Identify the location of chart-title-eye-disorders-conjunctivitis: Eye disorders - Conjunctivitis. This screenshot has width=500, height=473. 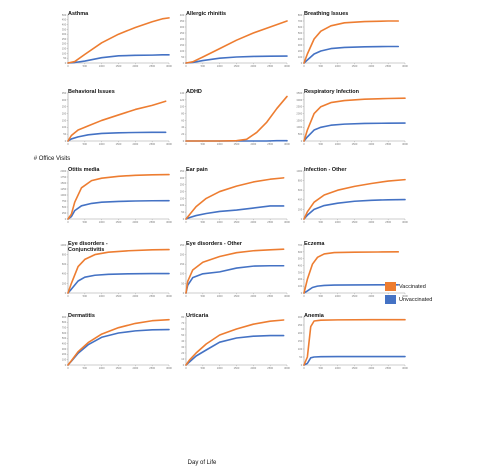
(88, 247).